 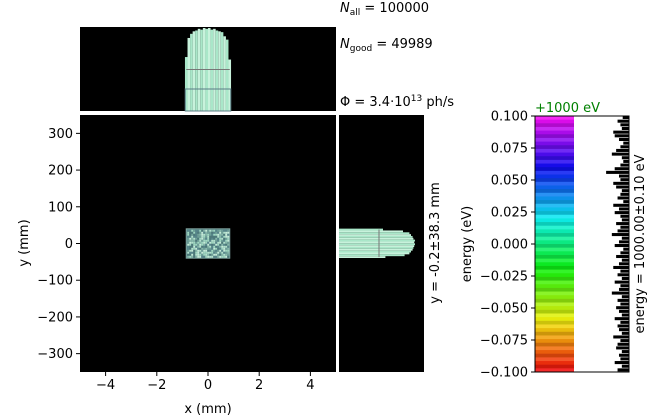 I want to click on y-projection-title: y = -0.2±38.3 mm, so click(x=435, y=243).